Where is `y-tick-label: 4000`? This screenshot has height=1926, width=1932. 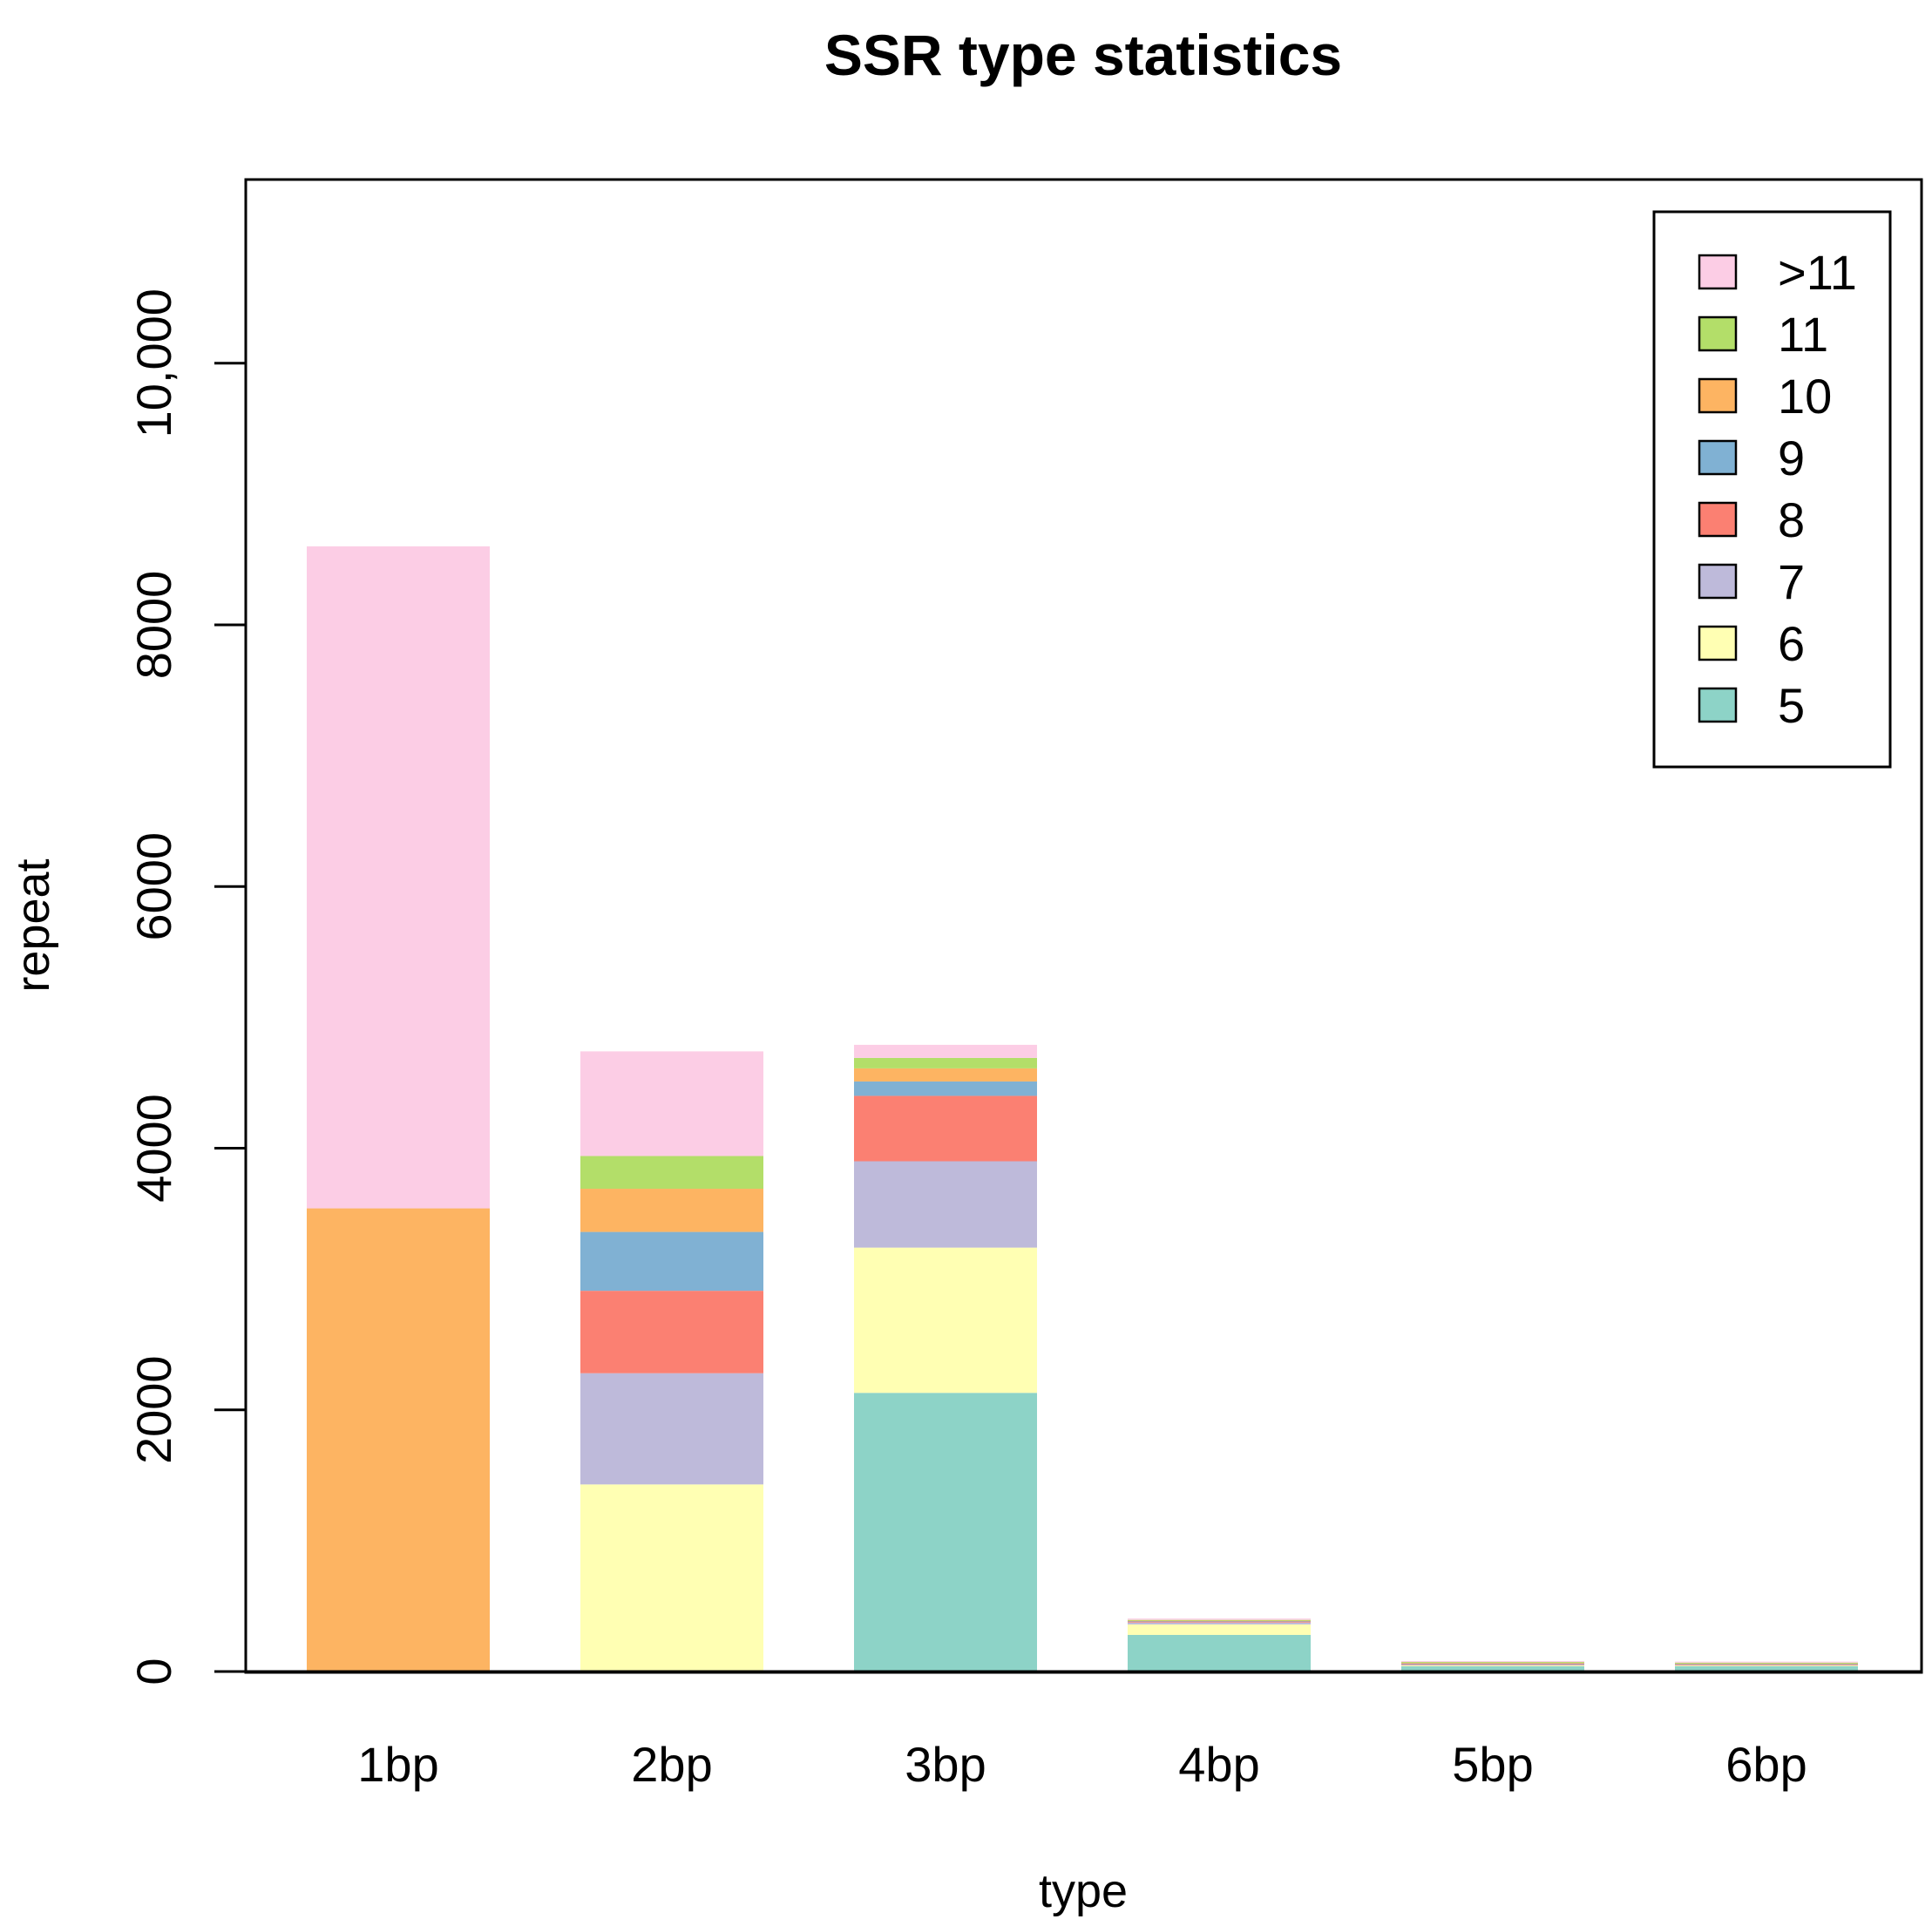
y-tick-label: 4000 is located at coordinates (154, 1148).